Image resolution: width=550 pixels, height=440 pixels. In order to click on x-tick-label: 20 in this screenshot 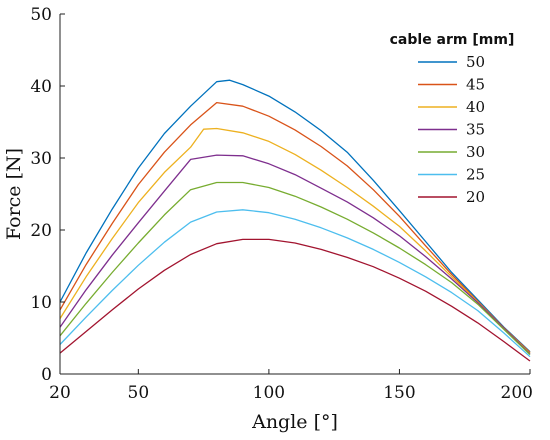, I will do `click(60, 393)`.